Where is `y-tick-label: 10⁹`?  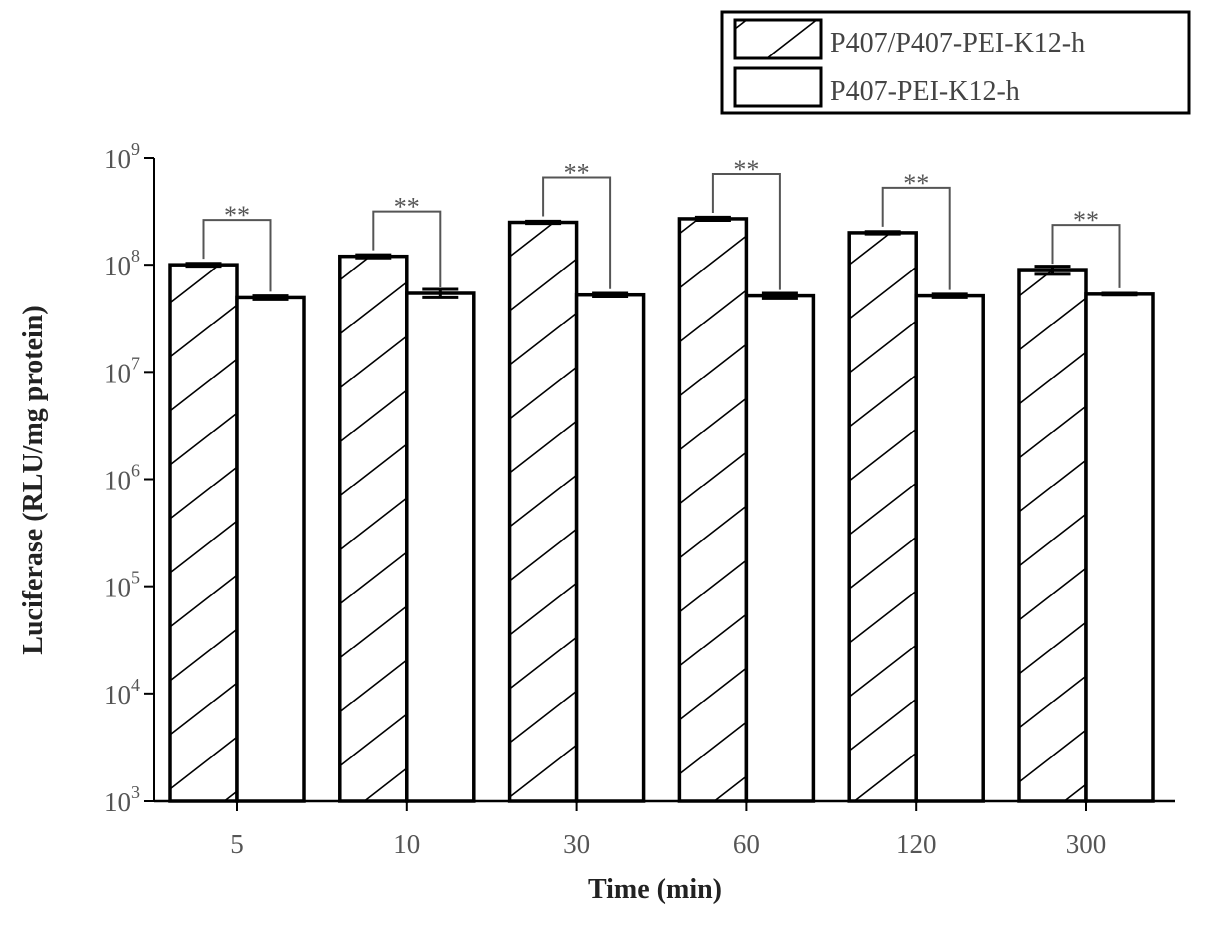 y-tick-label: 10⁹ is located at coordinates (122, 156).